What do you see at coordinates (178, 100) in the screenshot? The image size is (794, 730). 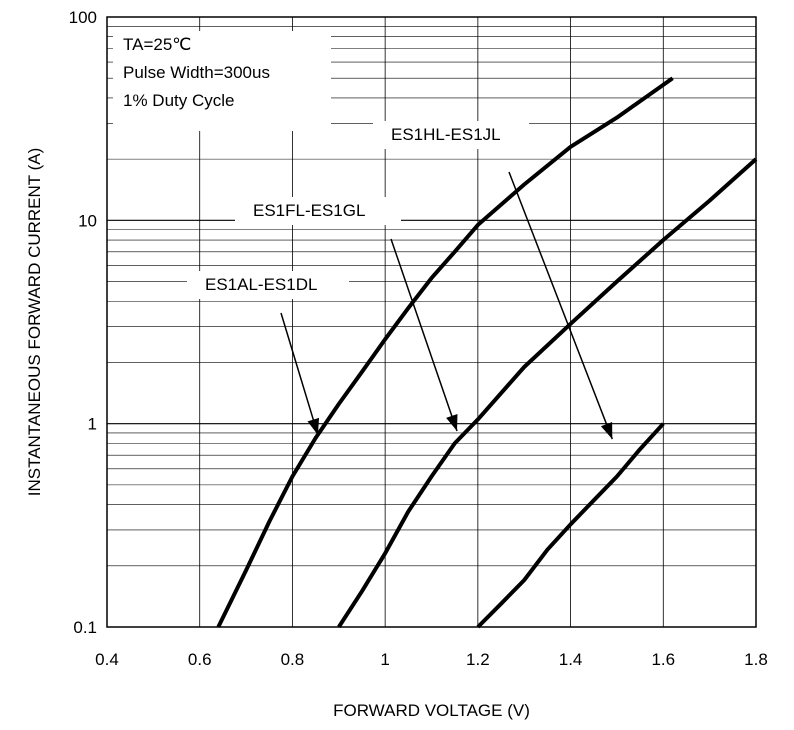 I see `condition-duty-cycle: 1% Duty Cycle` at bounding box center [178, 100].